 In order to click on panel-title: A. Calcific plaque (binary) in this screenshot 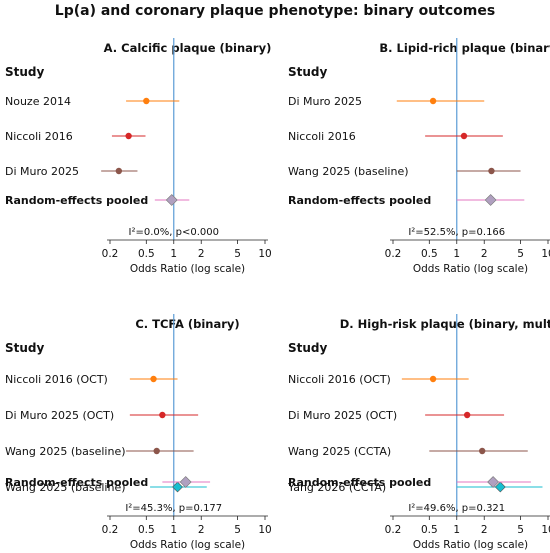, I will do `click(188, 48)`.